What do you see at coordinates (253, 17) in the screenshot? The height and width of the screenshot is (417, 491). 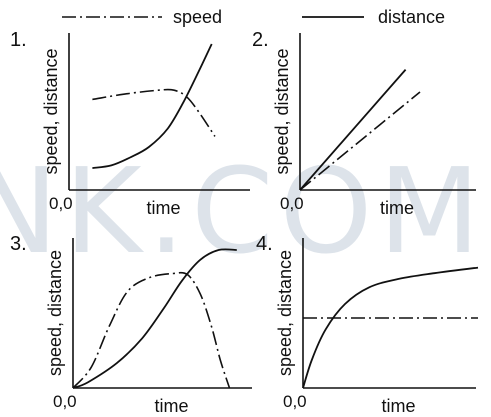 I see `legend: speed distance` at bounding box center [253, 17].